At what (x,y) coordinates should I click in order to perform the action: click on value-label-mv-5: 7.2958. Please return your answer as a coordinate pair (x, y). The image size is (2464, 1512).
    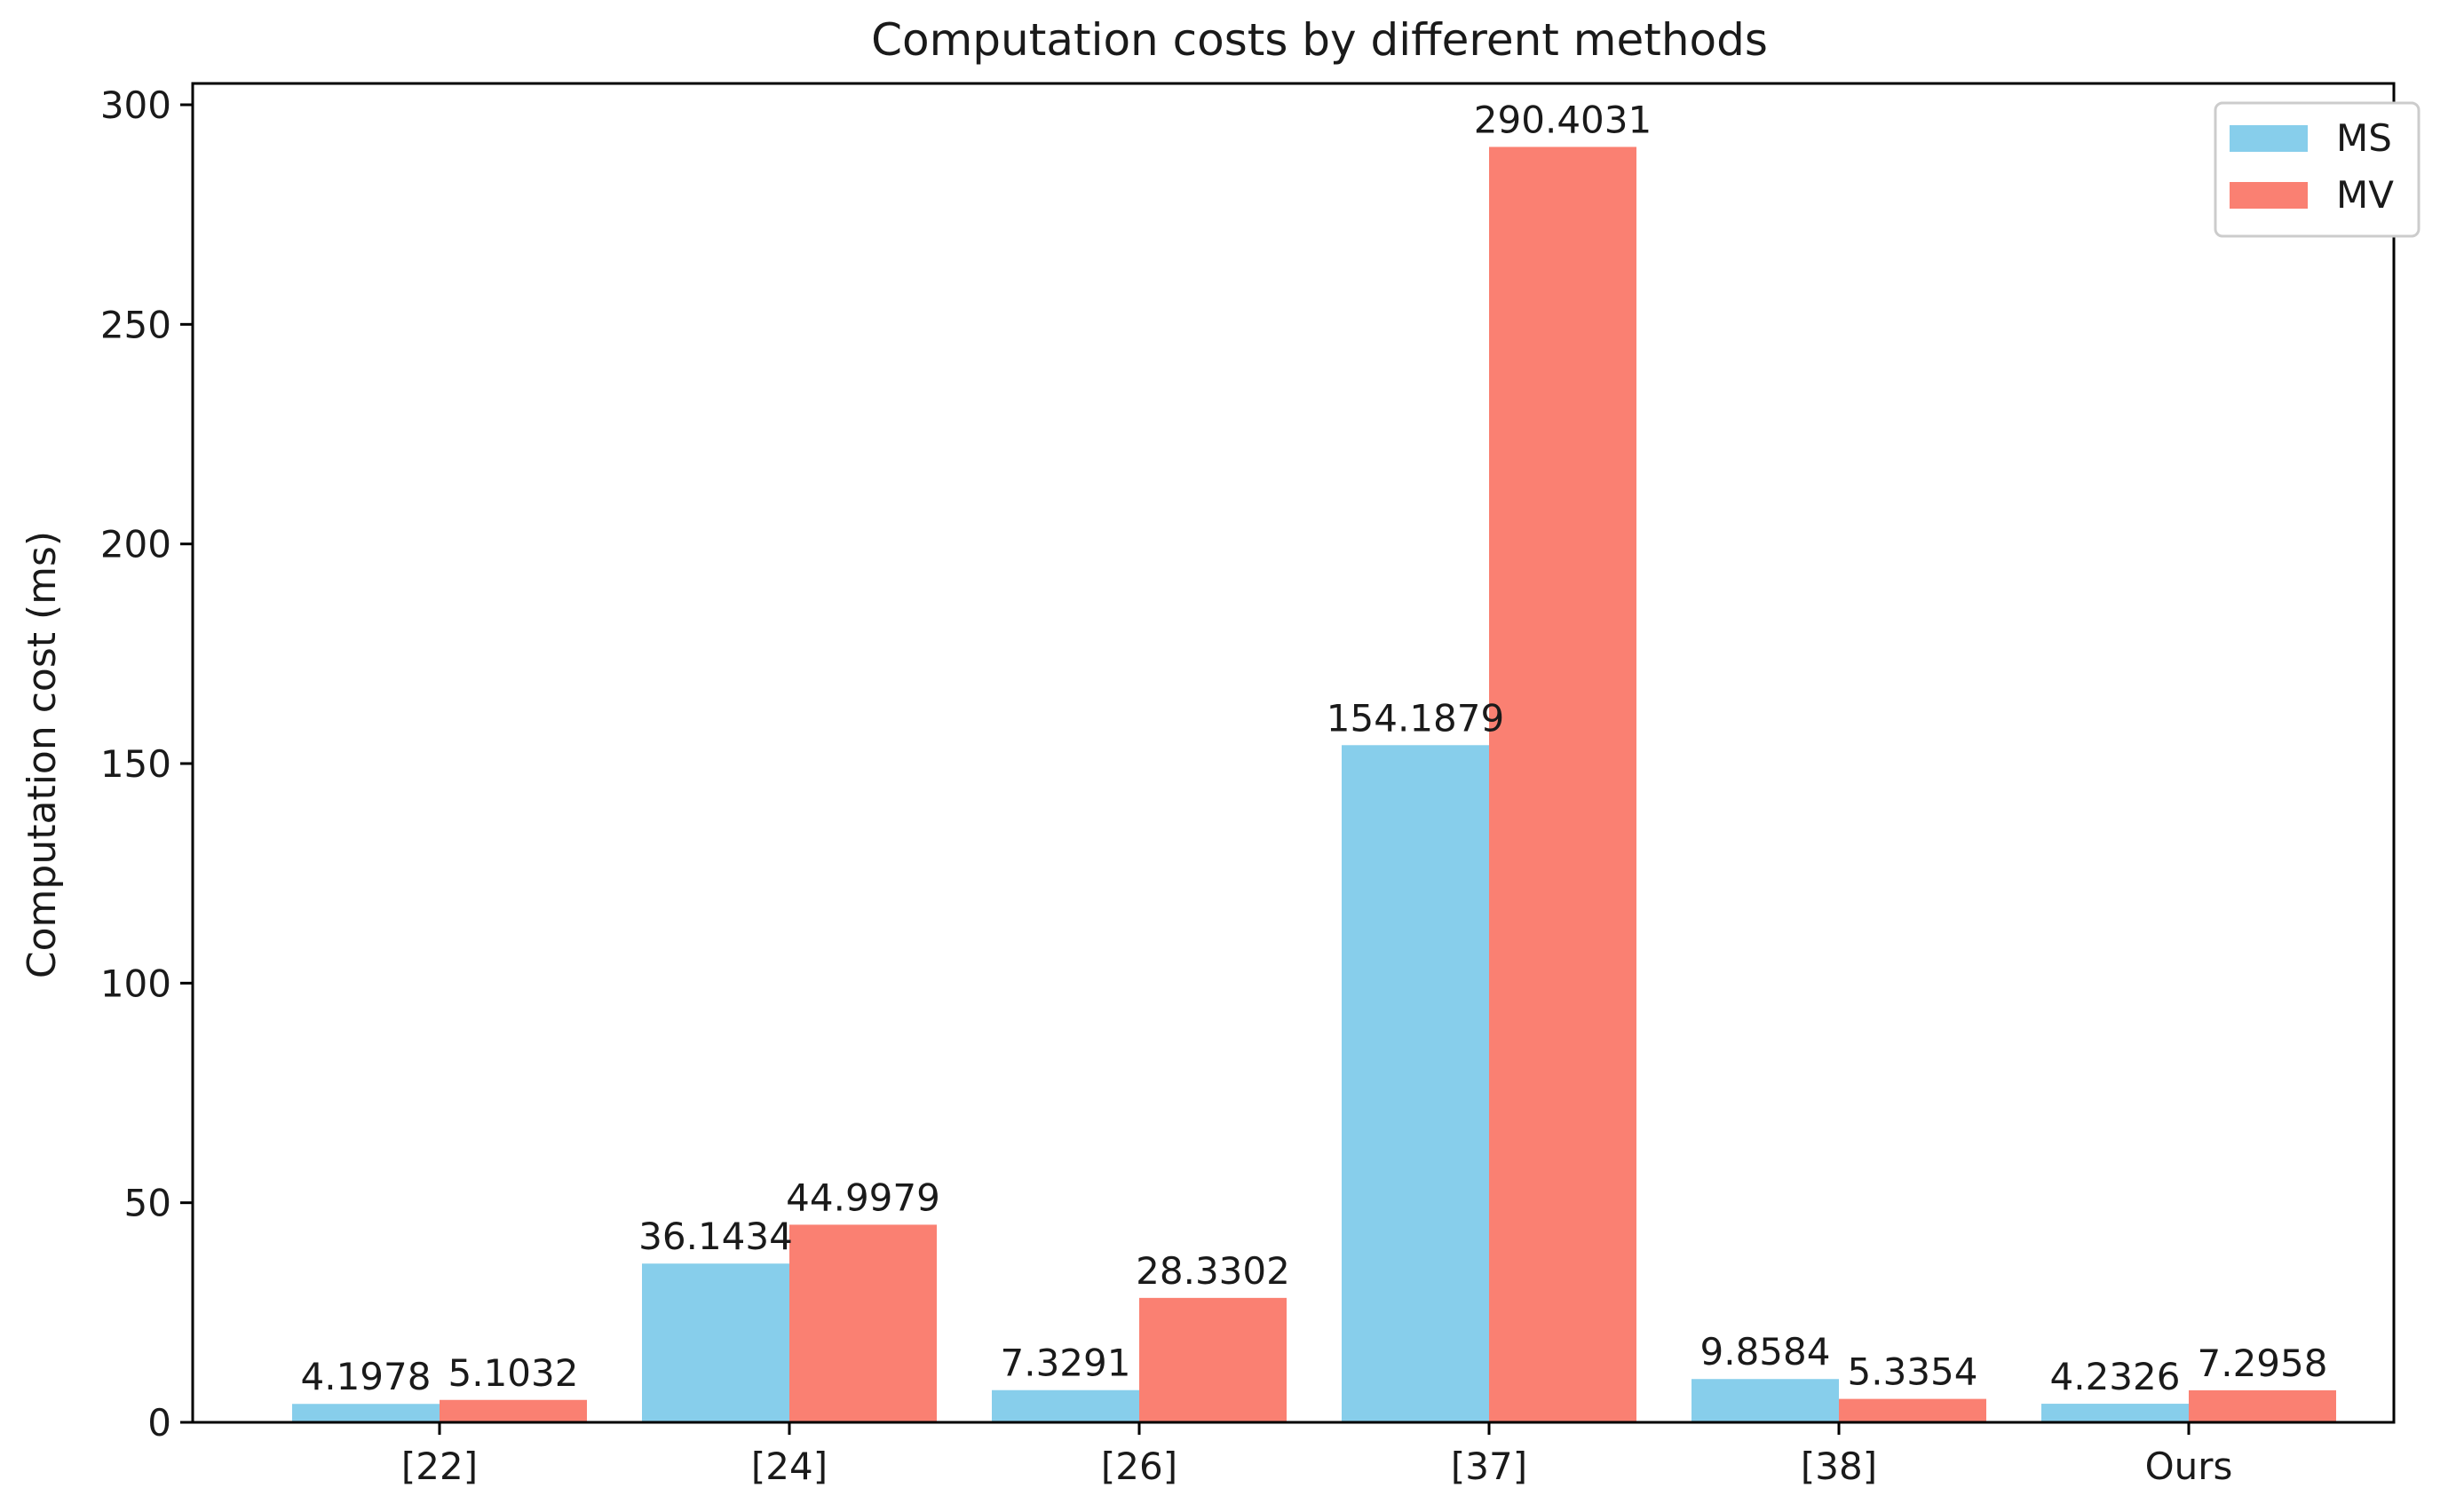
    Looking at the image, I should click on (2263, 1363).